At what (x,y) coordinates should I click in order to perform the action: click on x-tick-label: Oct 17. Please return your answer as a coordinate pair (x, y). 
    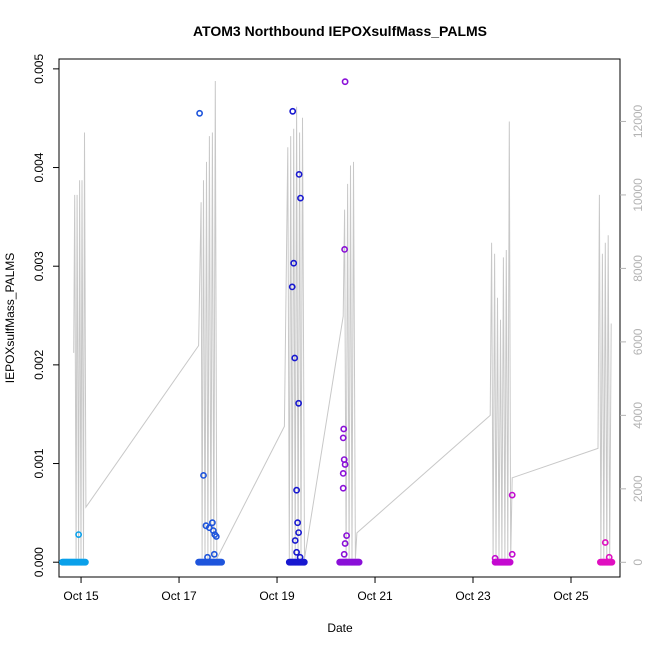
    Looking at the image, I should click on (179, 596).